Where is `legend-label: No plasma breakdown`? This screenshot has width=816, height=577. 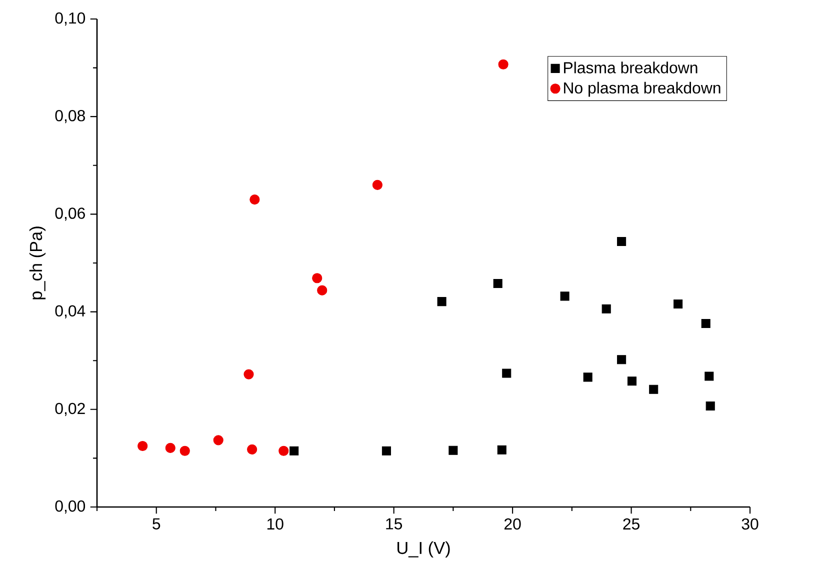 legend-label: No plasma breakdown is located at coordinates (642, 89).